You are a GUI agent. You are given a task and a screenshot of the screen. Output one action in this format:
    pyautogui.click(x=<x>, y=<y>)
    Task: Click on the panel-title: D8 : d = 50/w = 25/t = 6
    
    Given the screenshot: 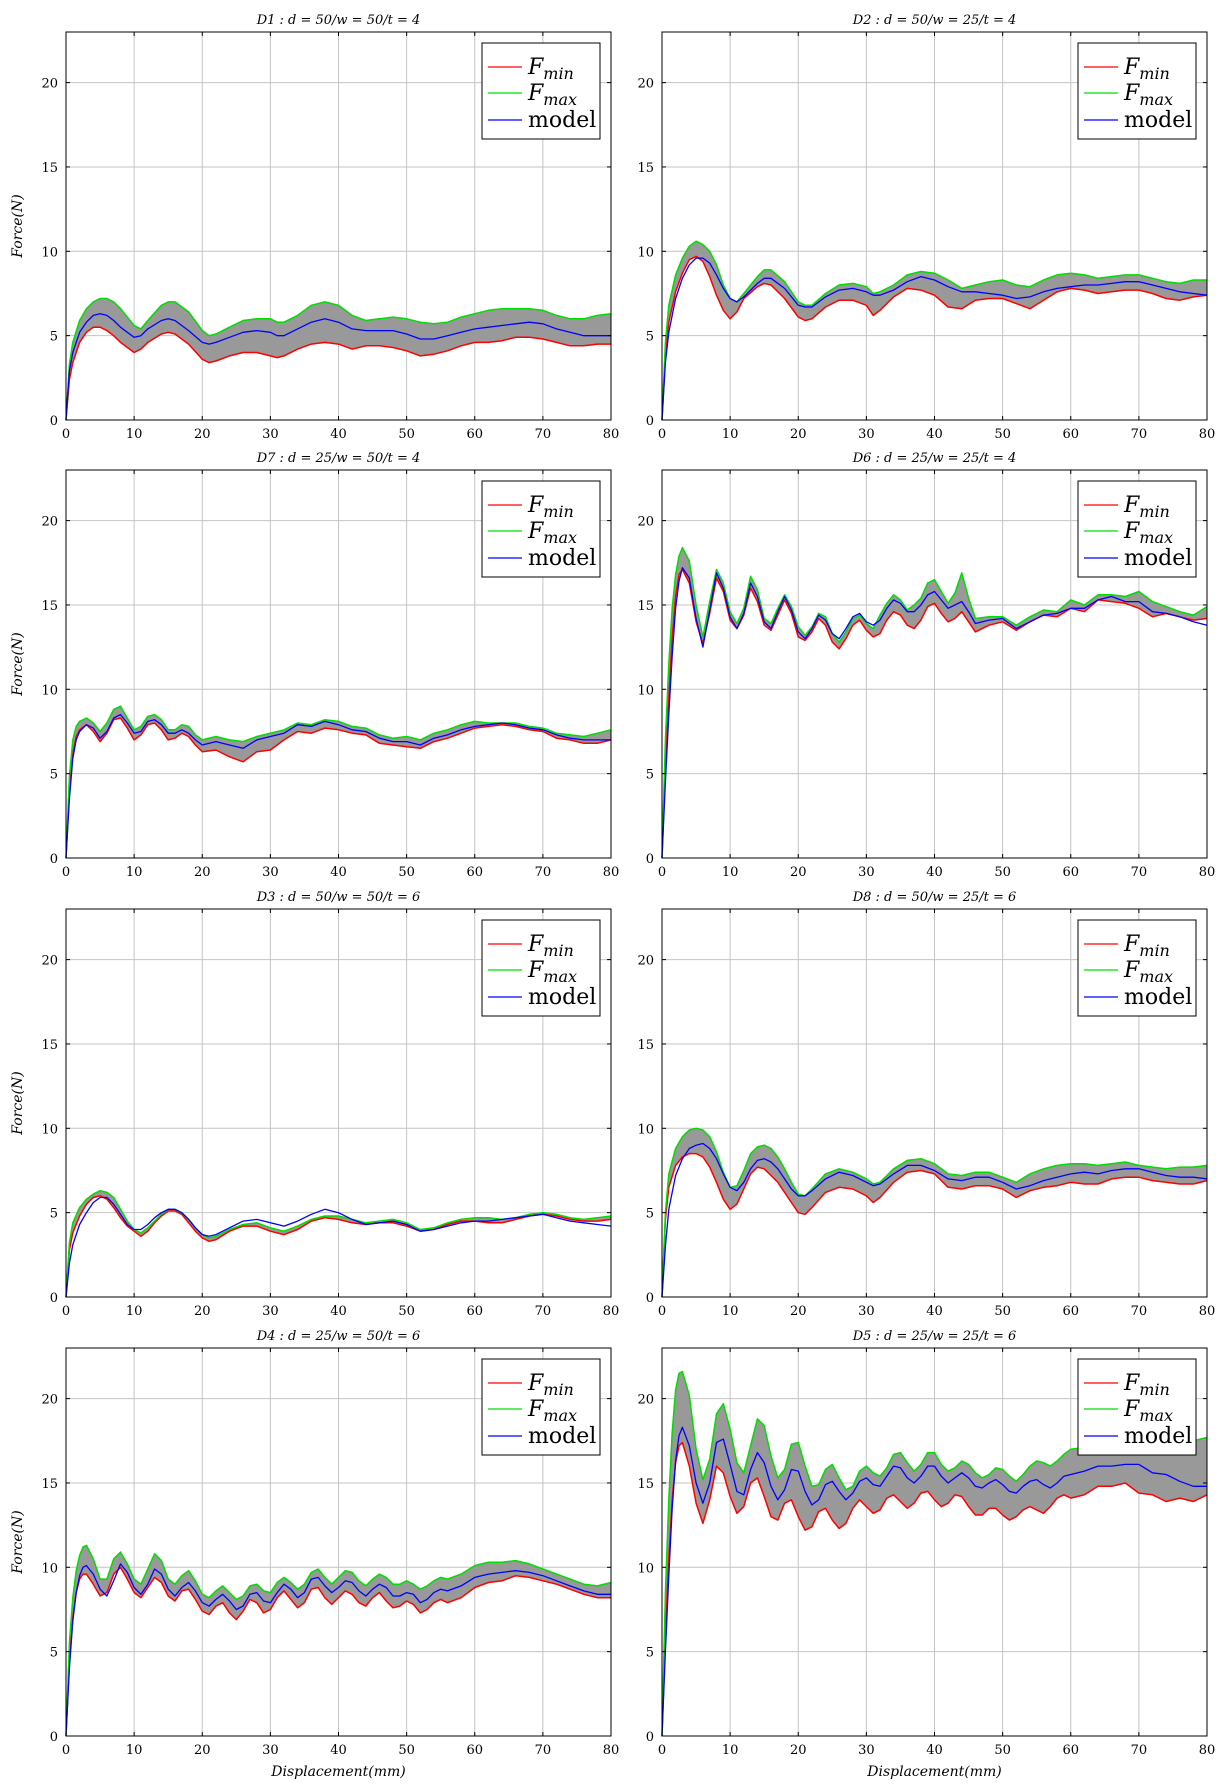 What is the action you would take?
    pyautogui.click(x=934, y=897)
    